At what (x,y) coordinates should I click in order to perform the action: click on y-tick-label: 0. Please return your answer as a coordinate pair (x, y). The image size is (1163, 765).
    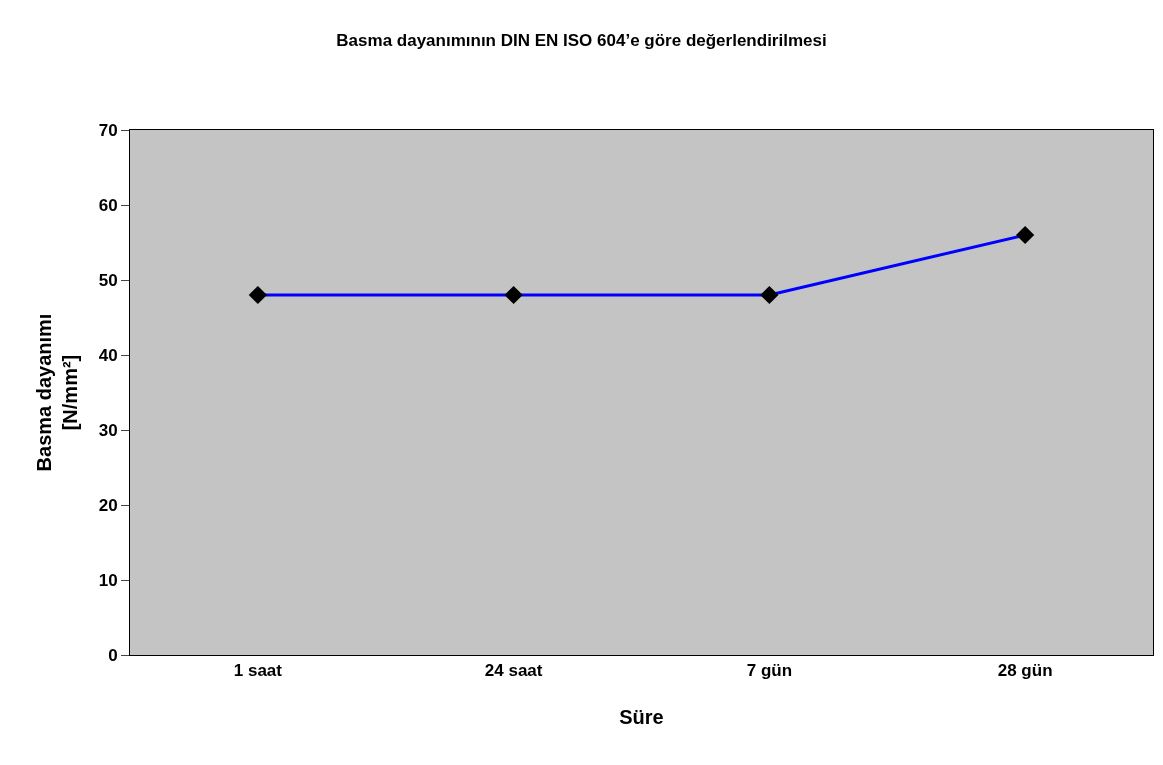
    Looking at the image, I should click on (113, 655).